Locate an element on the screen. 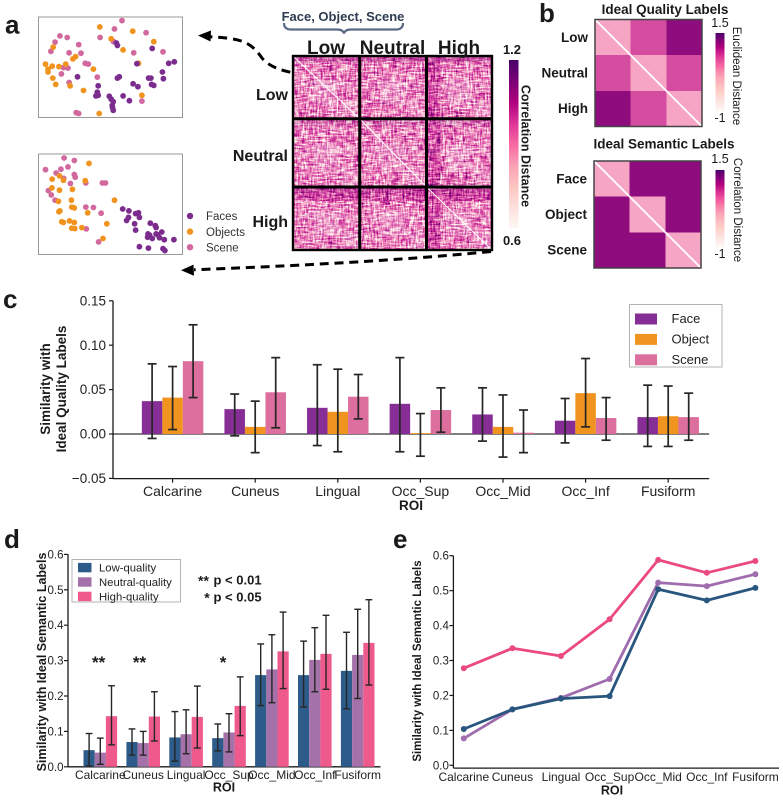  svg-text: 0.05 is located at coordinates (93, 389).